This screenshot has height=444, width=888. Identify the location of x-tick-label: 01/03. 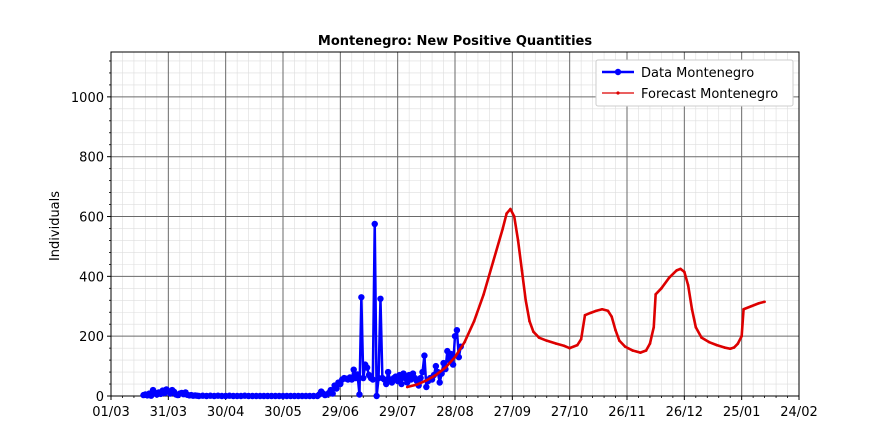
(110, 412).